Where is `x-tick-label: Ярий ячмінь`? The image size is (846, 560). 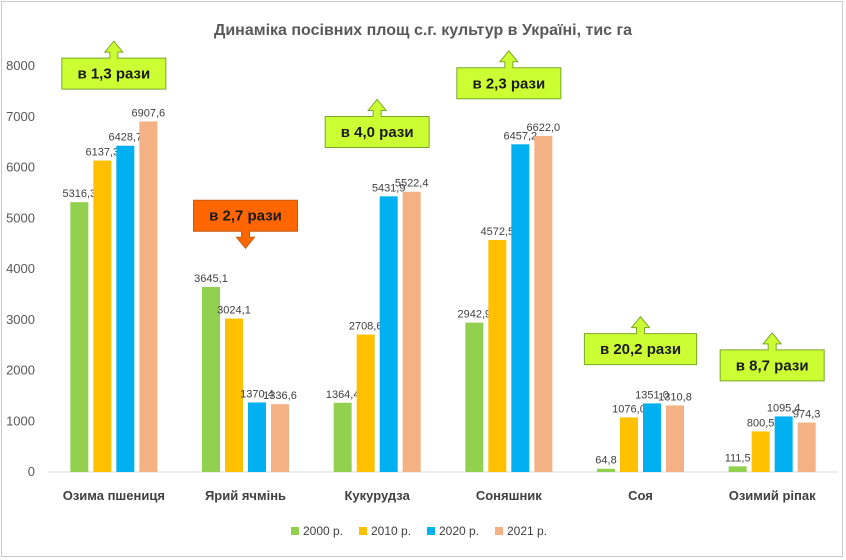 x-tick-label: Ярий ячмінь is located at coordinates (245, 495).